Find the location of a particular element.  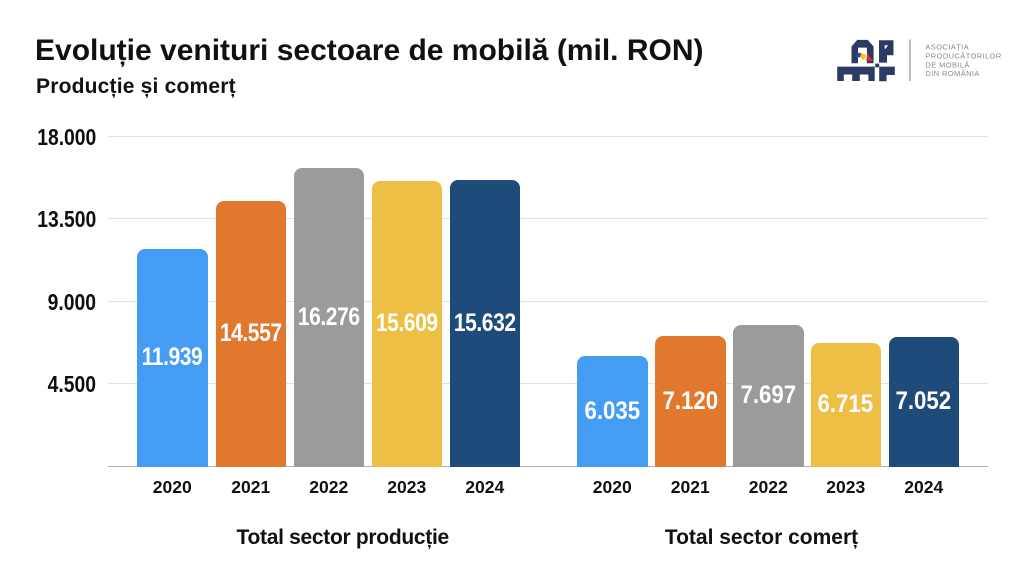

svg-text: DIN ROMÂNIA is located at coordinates (952, 73).